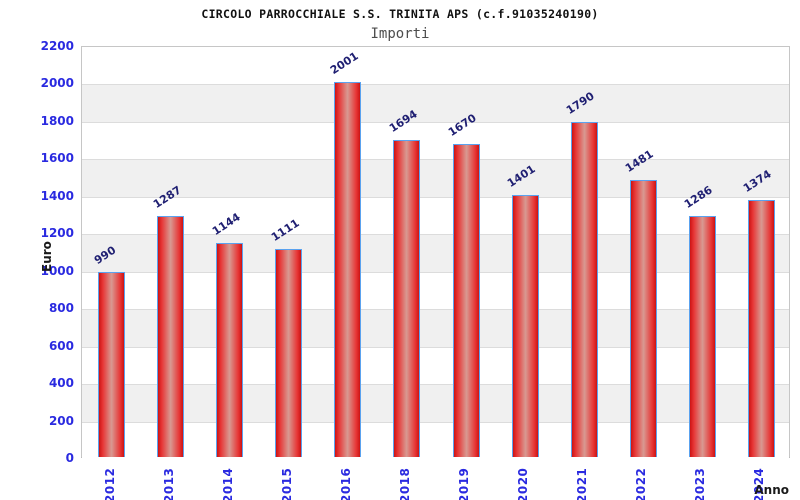 Image resolution: width=800 pixels, height=500 pixels. What do you see at coordinates (700, 483) in the screenshot?
I see `x-tick-label: 2023` at bounding box center [700, 483].